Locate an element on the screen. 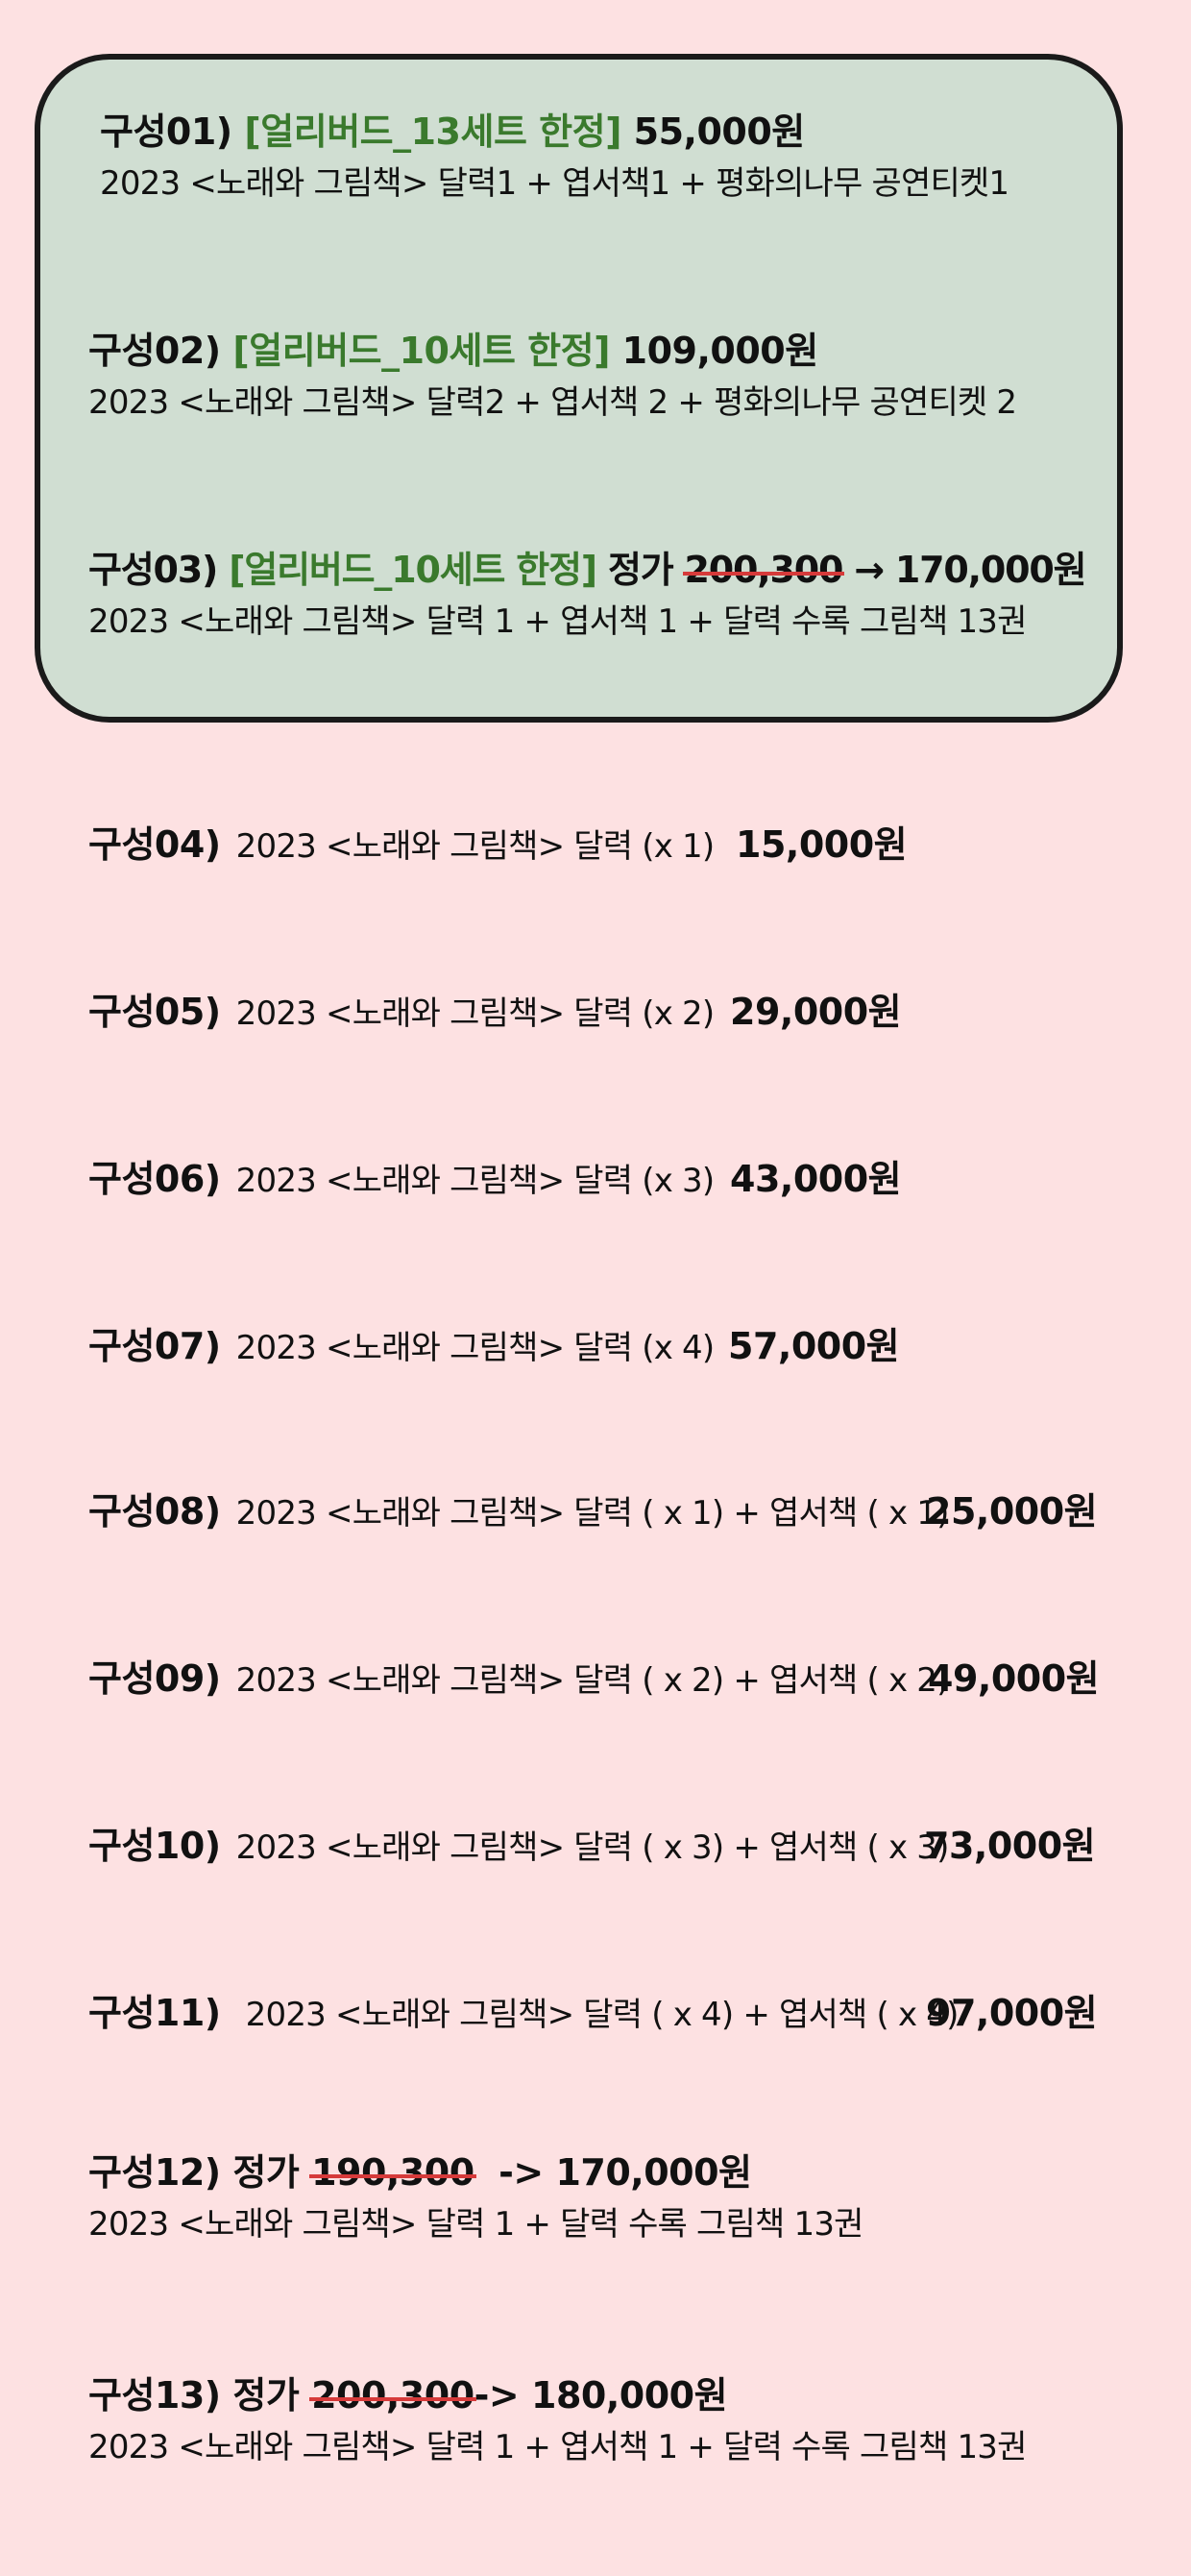 The width and height of the screenshot is (1191, 2576). option-10-desc: 2023 <노래와 그림책> 달력 ( x 3) + 엽서책 ( x 3) is located at coordinates (592, 1847).